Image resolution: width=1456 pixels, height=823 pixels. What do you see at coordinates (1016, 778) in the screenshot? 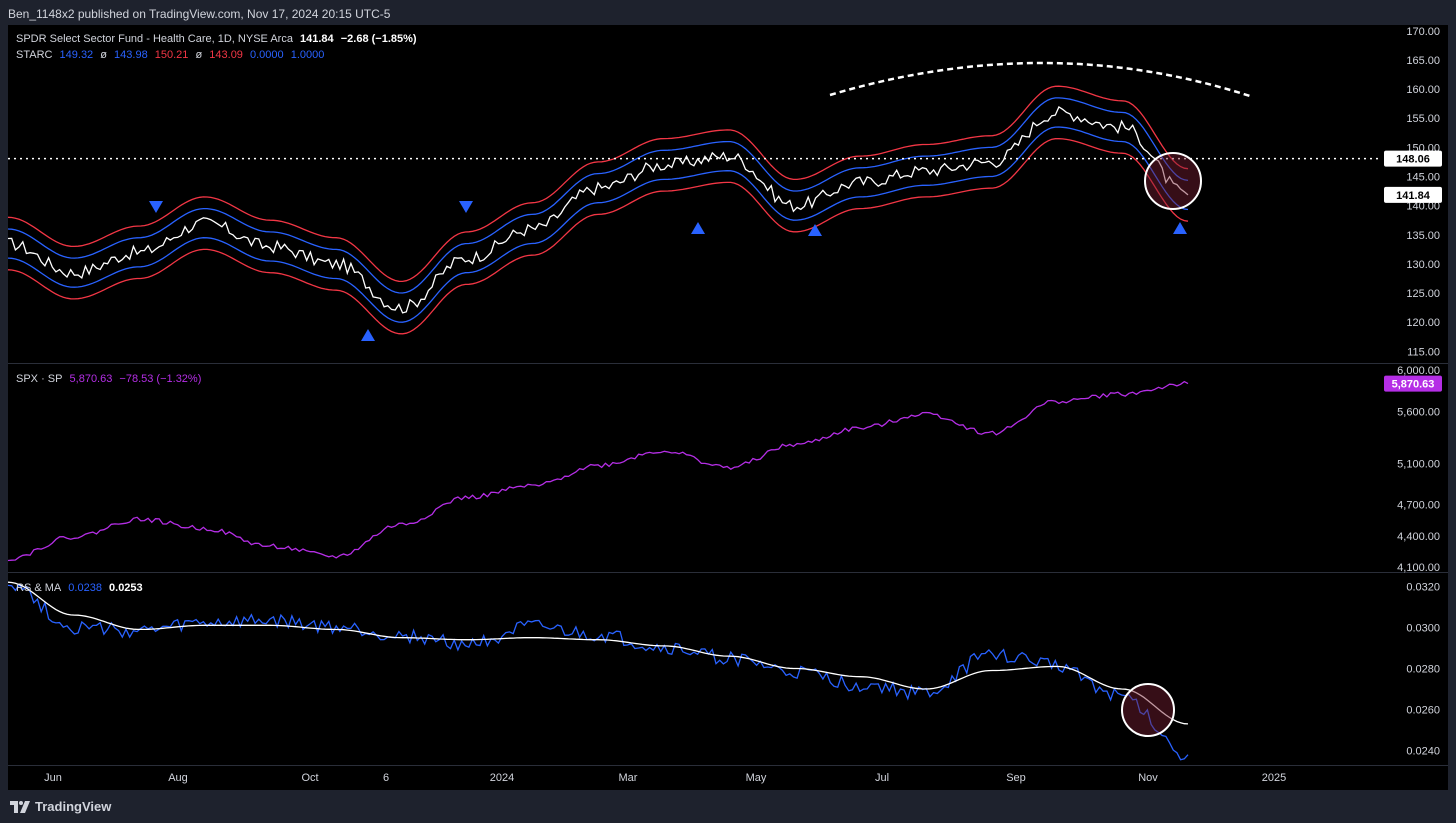
I see `x-axis-tick-label: Sep` at bounding box center [1016, 778].